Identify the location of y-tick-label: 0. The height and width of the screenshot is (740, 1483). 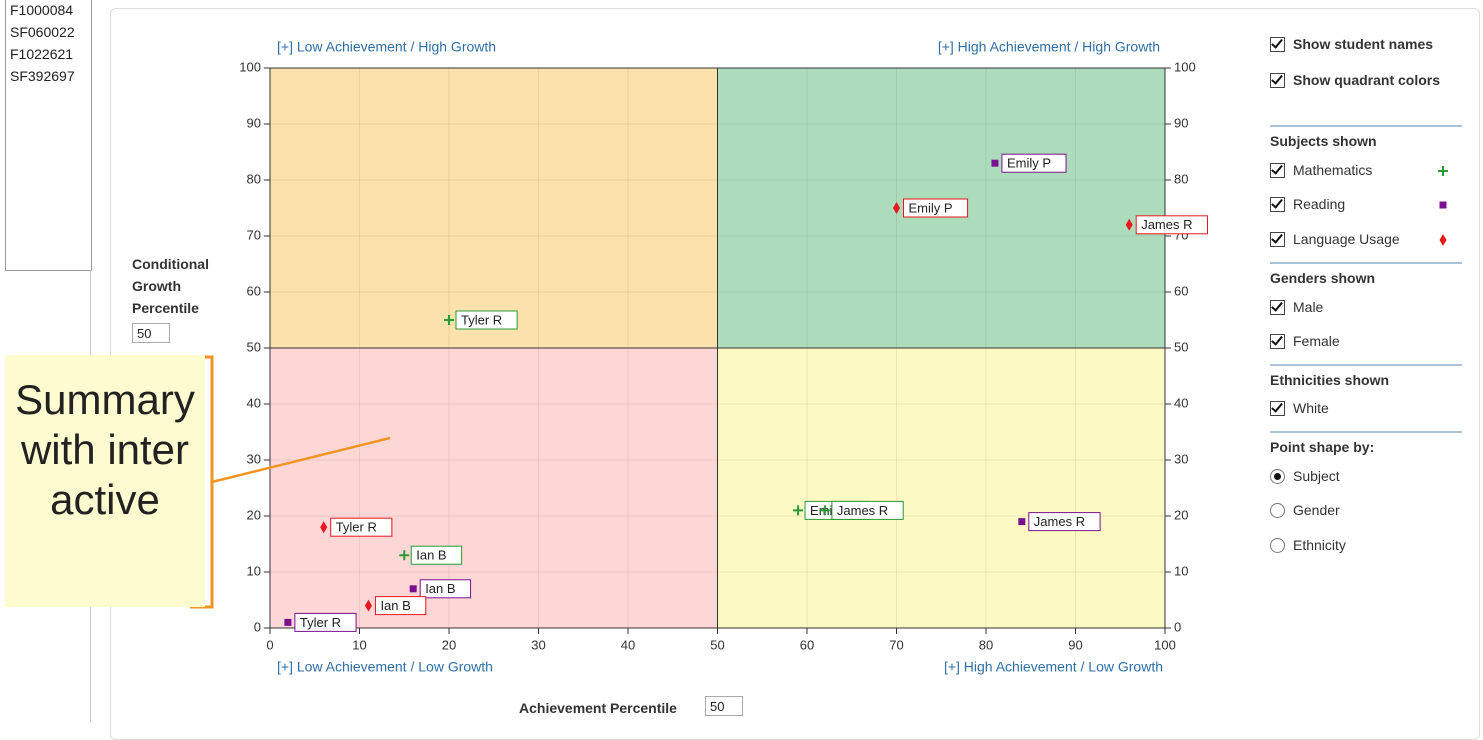
(257, 626).